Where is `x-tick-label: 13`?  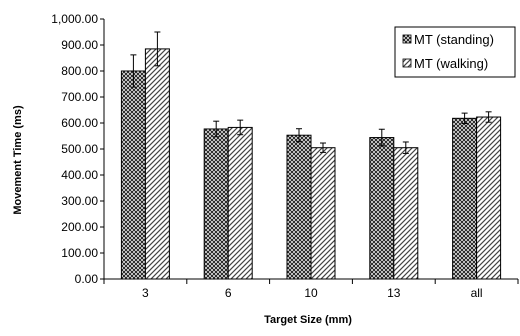 x-tick-label: 13 is located at coordinates (394, 293).